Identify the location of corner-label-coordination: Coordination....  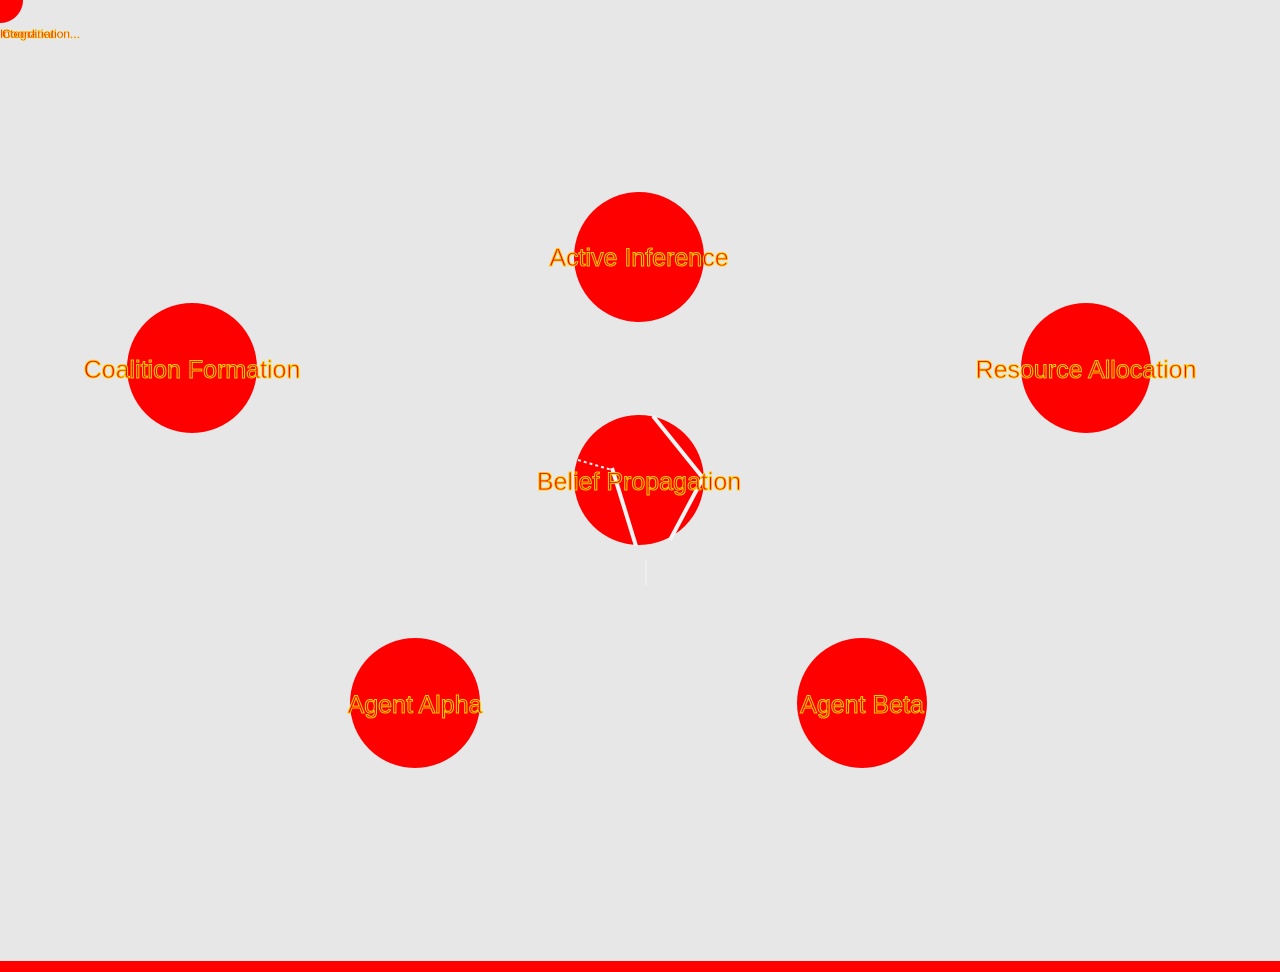
(41, 34).